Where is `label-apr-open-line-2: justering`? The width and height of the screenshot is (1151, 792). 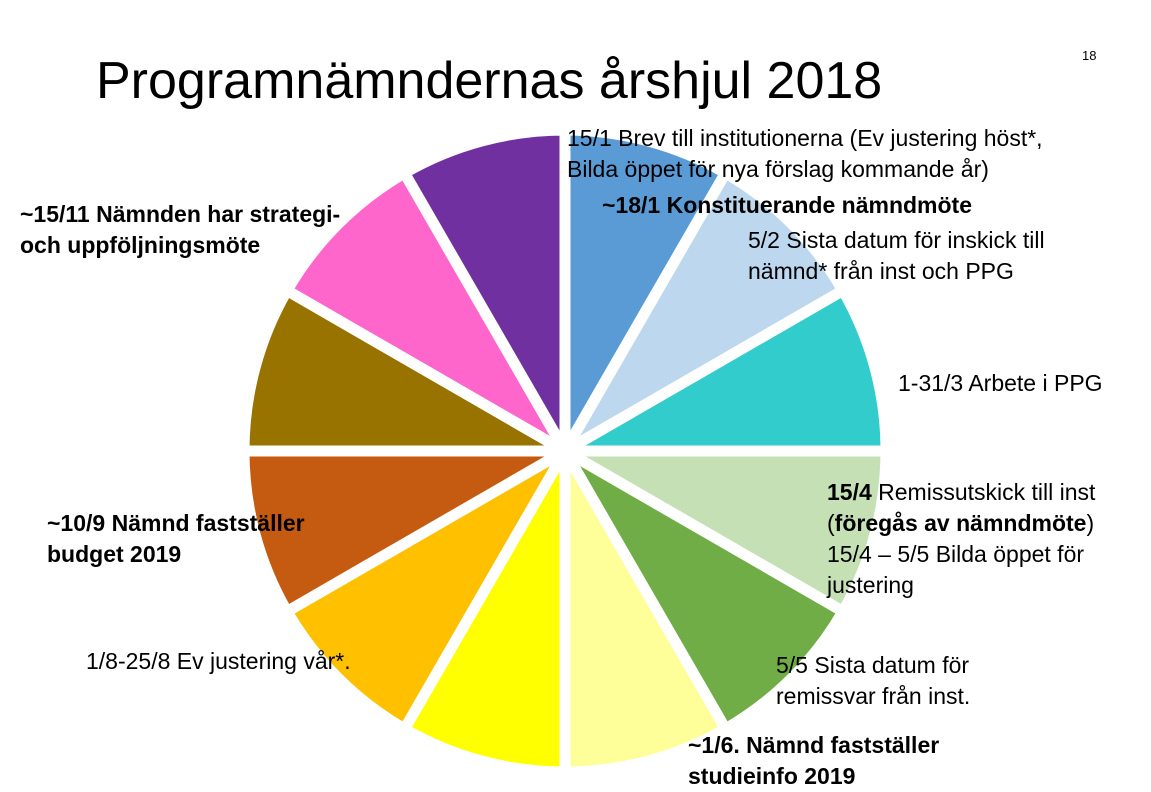 label-apr-open-line-2: justering is located at coordinates (870, 585).